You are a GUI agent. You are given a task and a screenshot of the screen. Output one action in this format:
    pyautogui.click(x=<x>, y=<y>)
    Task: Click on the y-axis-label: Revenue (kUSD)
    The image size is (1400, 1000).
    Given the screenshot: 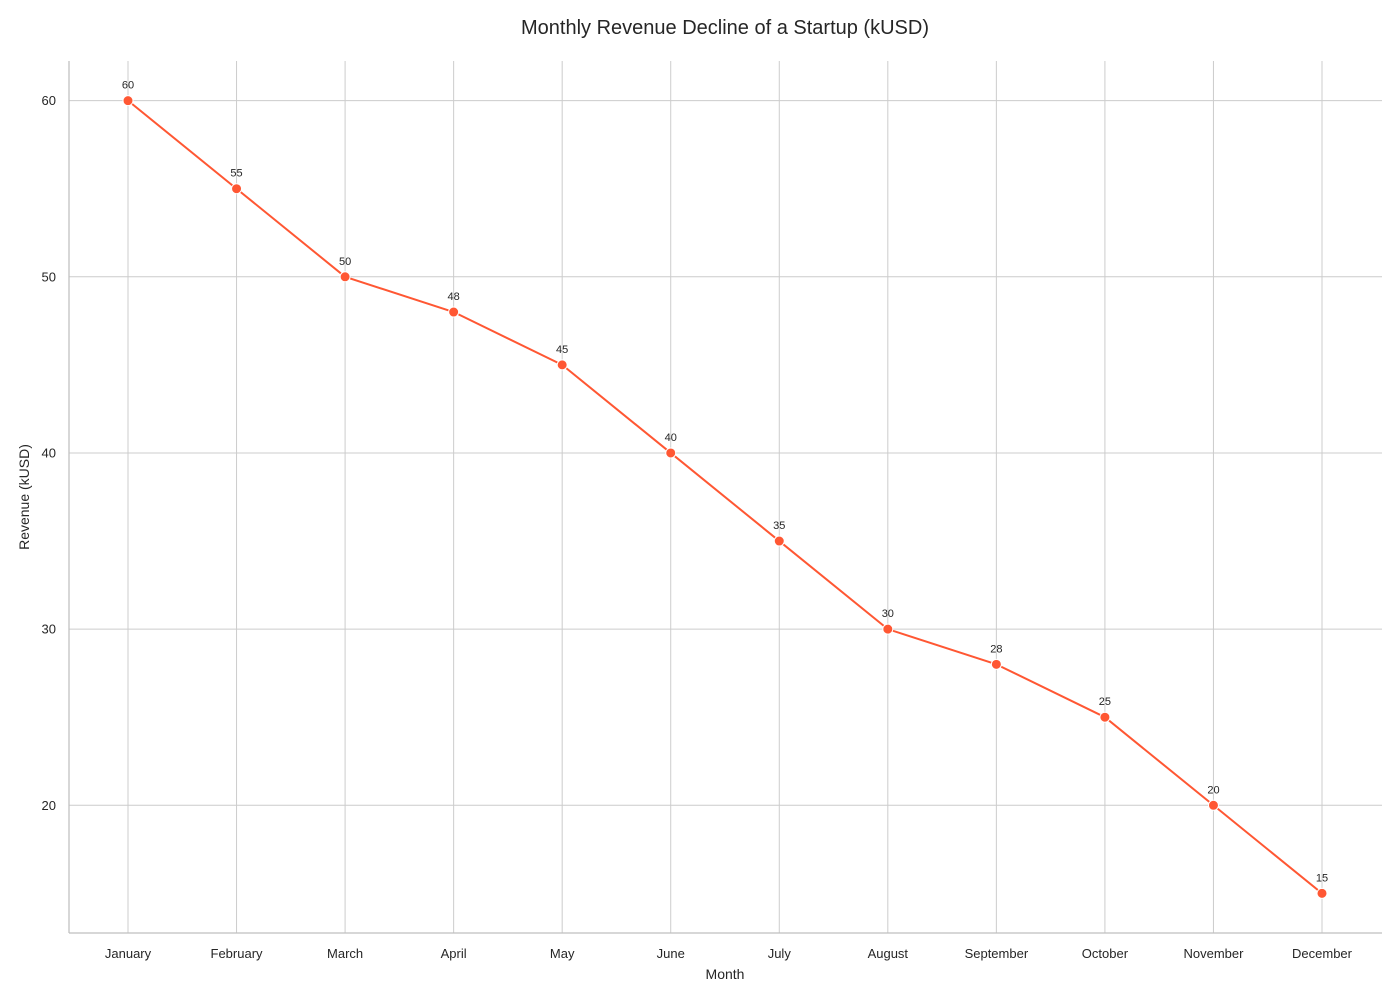 What is the action you would take?
    pyautogui.click(x=24, y=497)
    